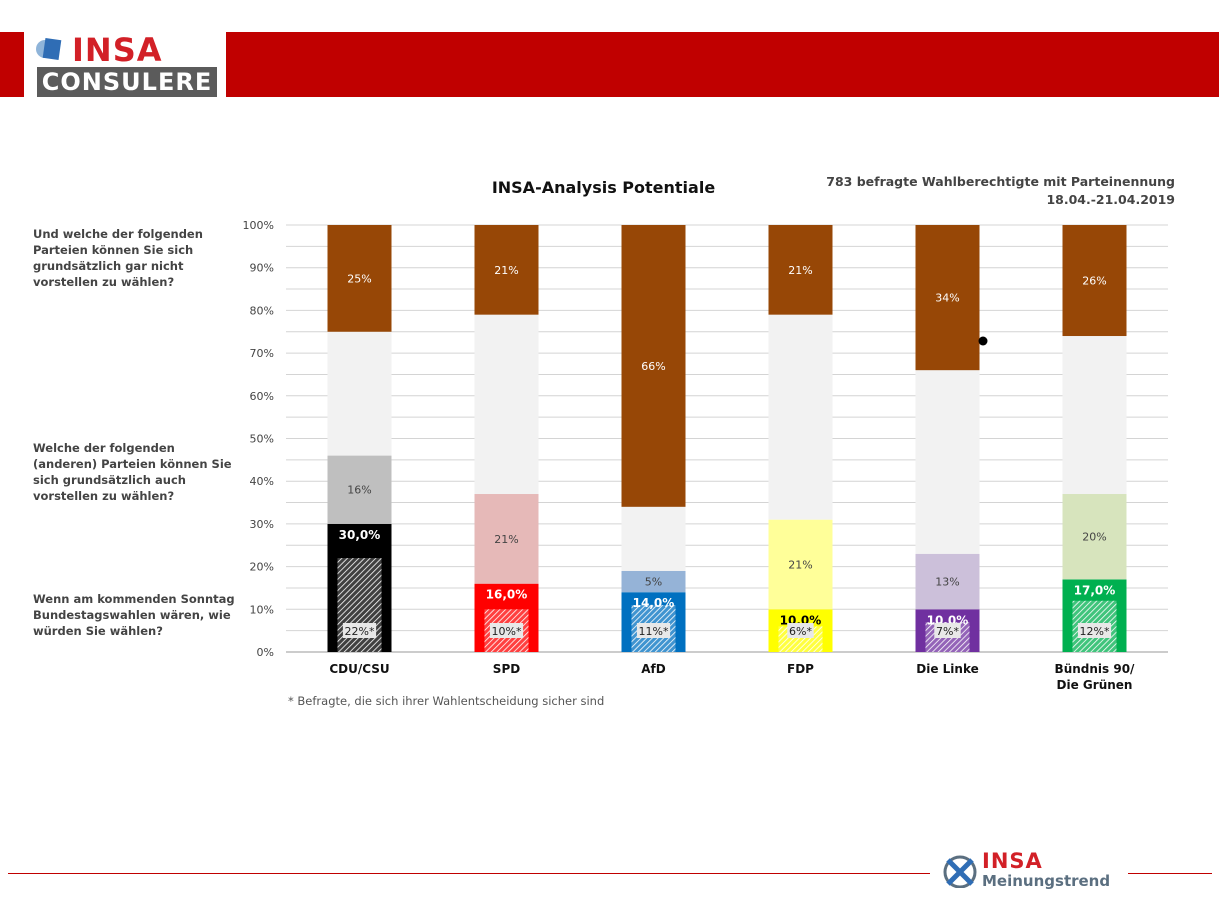 The width and height of the screenshot is (1219, 906). What do you see at coordinates (654, 603) in the screenshot?
I see `label-vote: 14,0%` at bounding box center [654, 603].